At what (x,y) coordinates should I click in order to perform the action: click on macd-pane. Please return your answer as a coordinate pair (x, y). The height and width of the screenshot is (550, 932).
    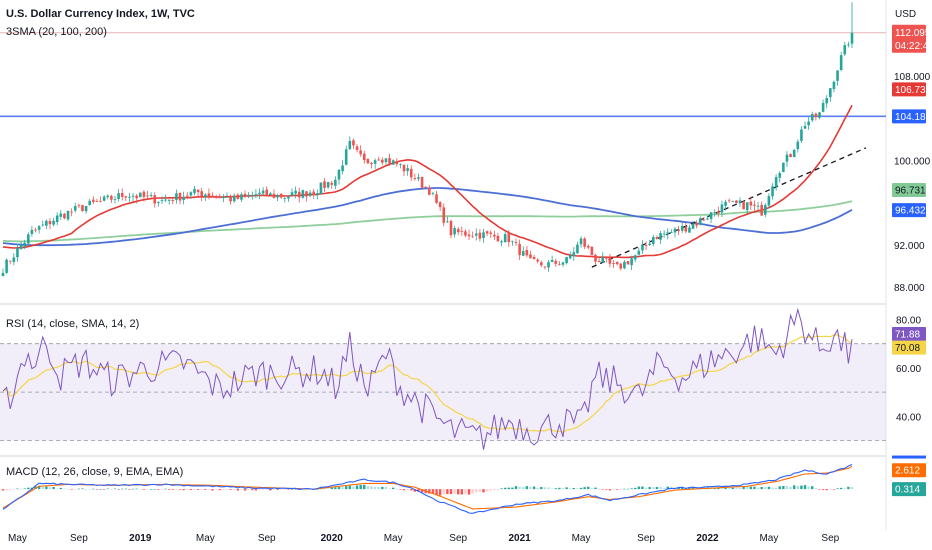
    Looking at the image, I should click on (427, 488).